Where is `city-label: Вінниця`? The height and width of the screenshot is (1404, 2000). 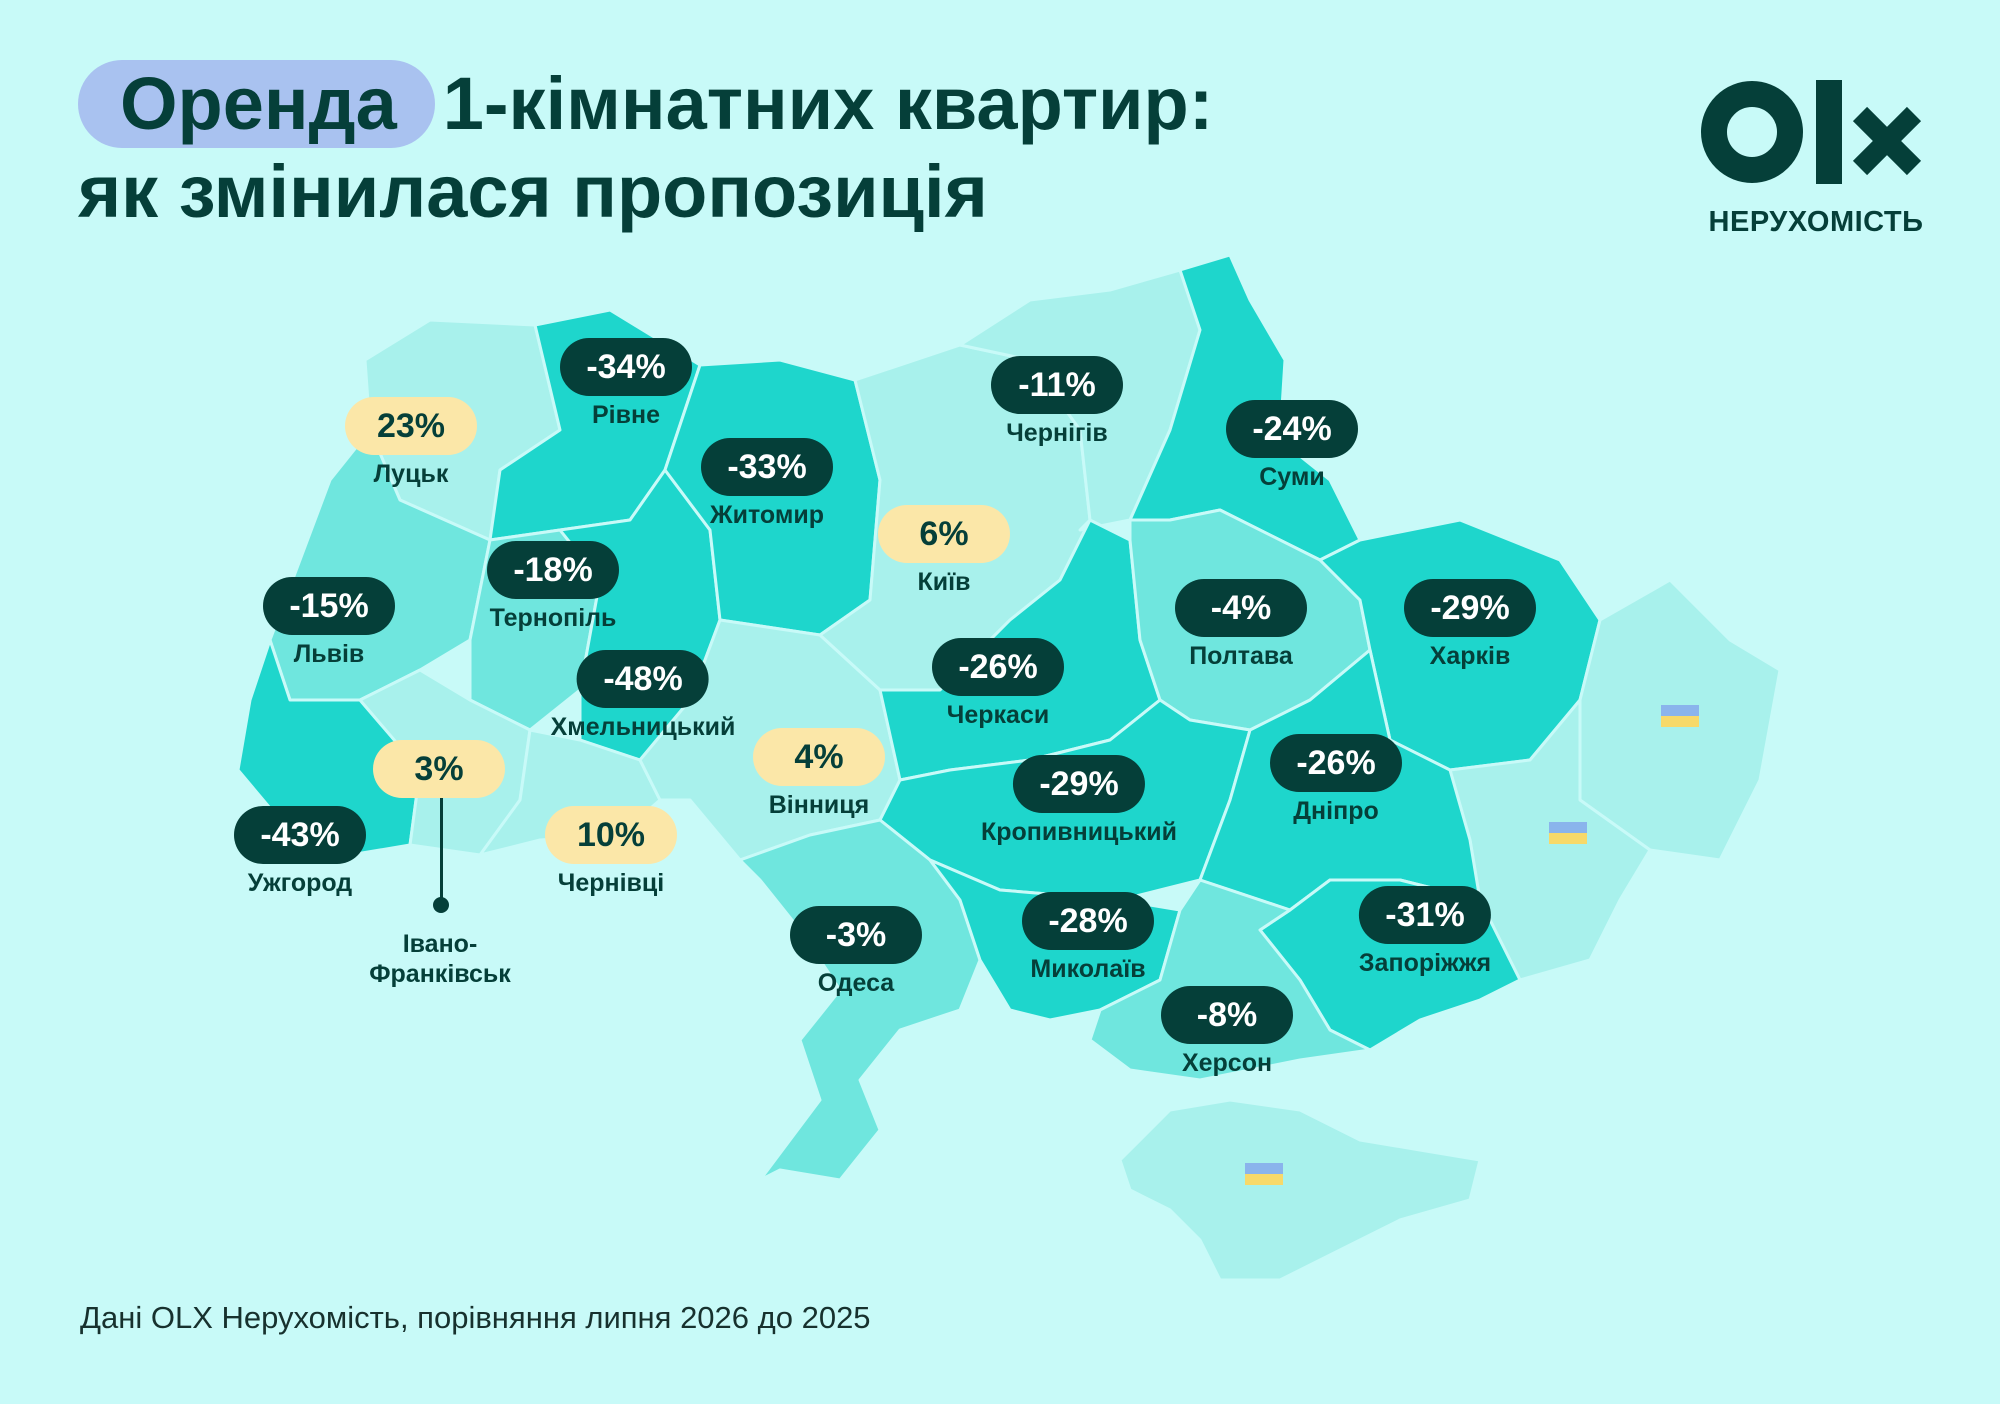 city-label: Вінниця is located at coordinates (819, 805).